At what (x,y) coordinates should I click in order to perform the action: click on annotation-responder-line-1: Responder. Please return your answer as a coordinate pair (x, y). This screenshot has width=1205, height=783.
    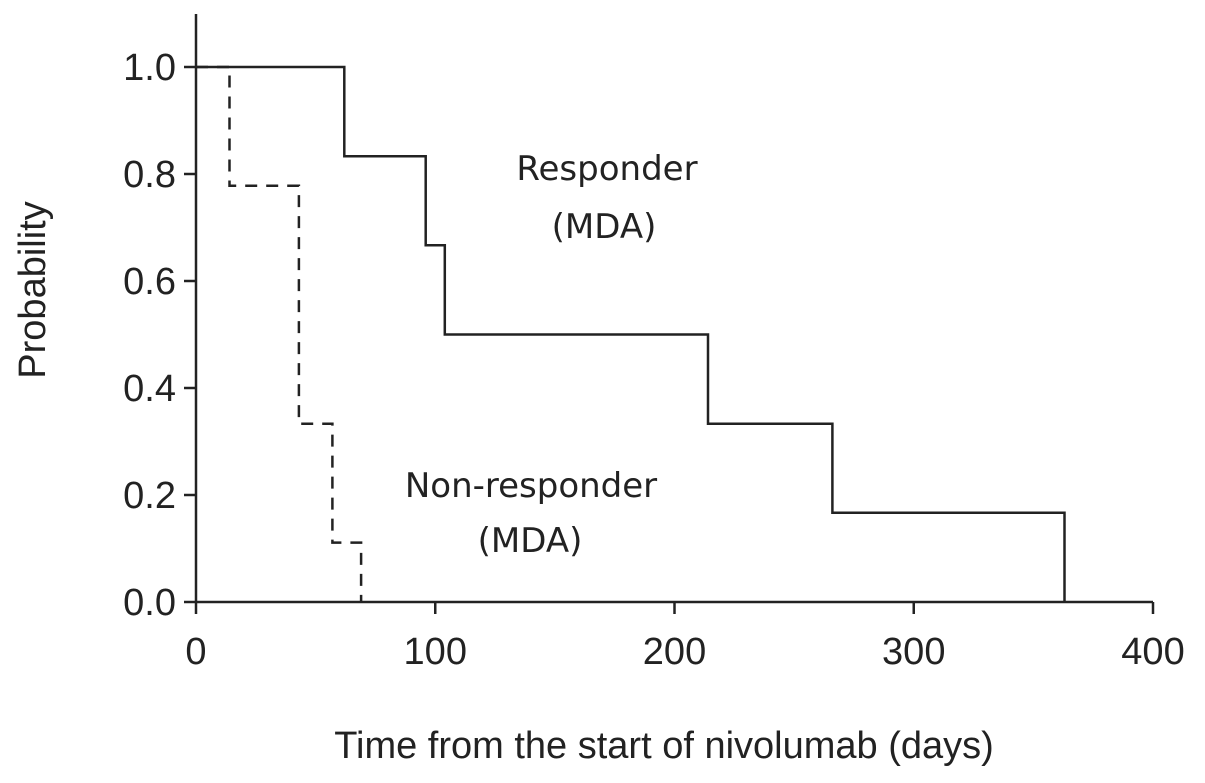
    Looking at the image, I should click on (606, 169).